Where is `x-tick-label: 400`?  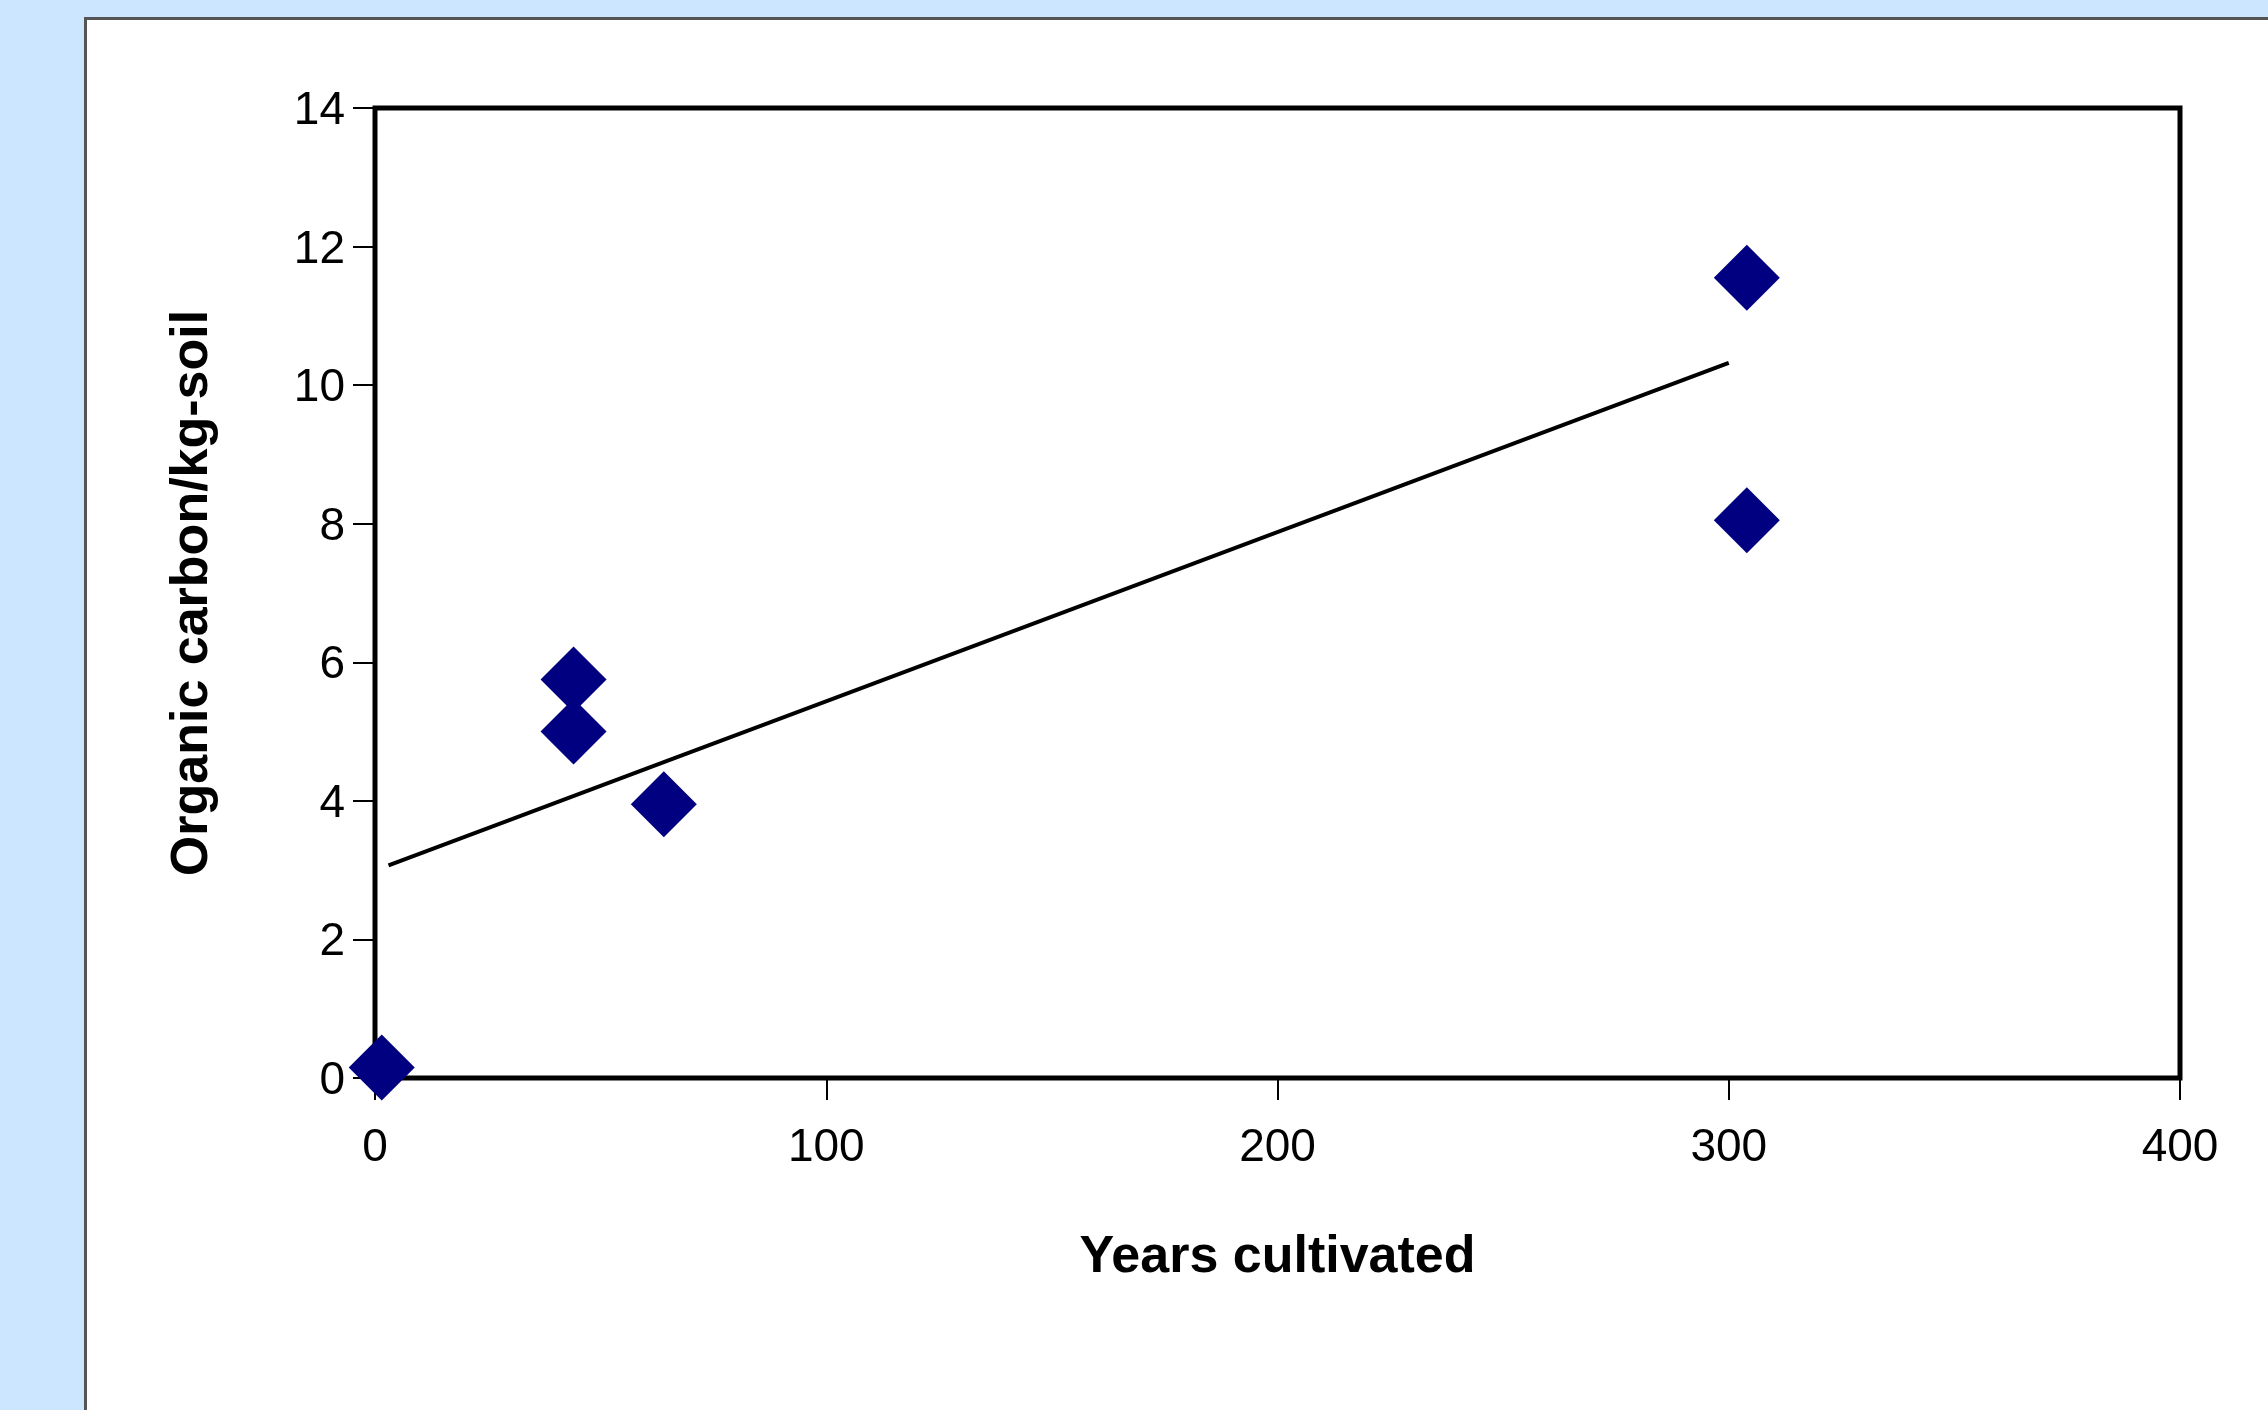 x-tick-label: 400 is located at coordinates (2180, 1145).